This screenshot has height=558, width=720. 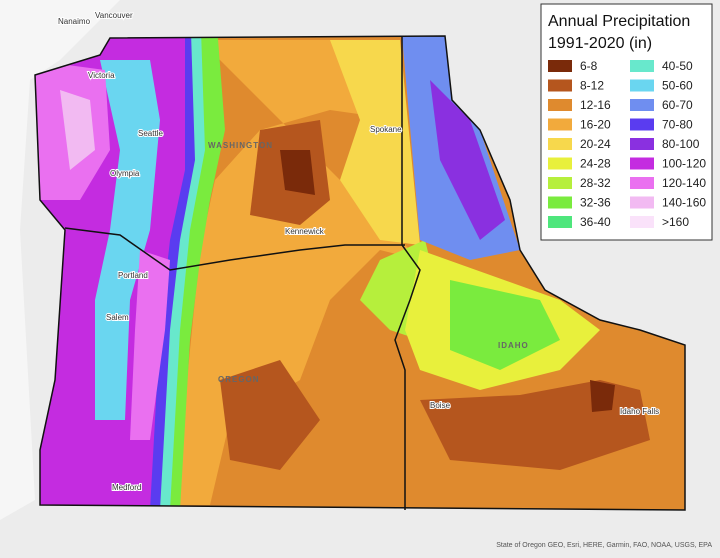 I want to click on place-label: Kennewick, so click(x=305, y=231).